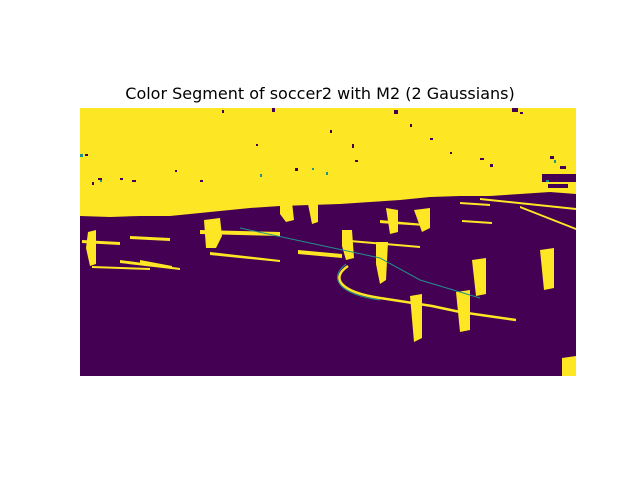 The height and width of the screenshot is (480, 640). What do you see at coordinates (330, 148) in the screenshot?
I see `stands-speckles` at bounding box center [330, 148].